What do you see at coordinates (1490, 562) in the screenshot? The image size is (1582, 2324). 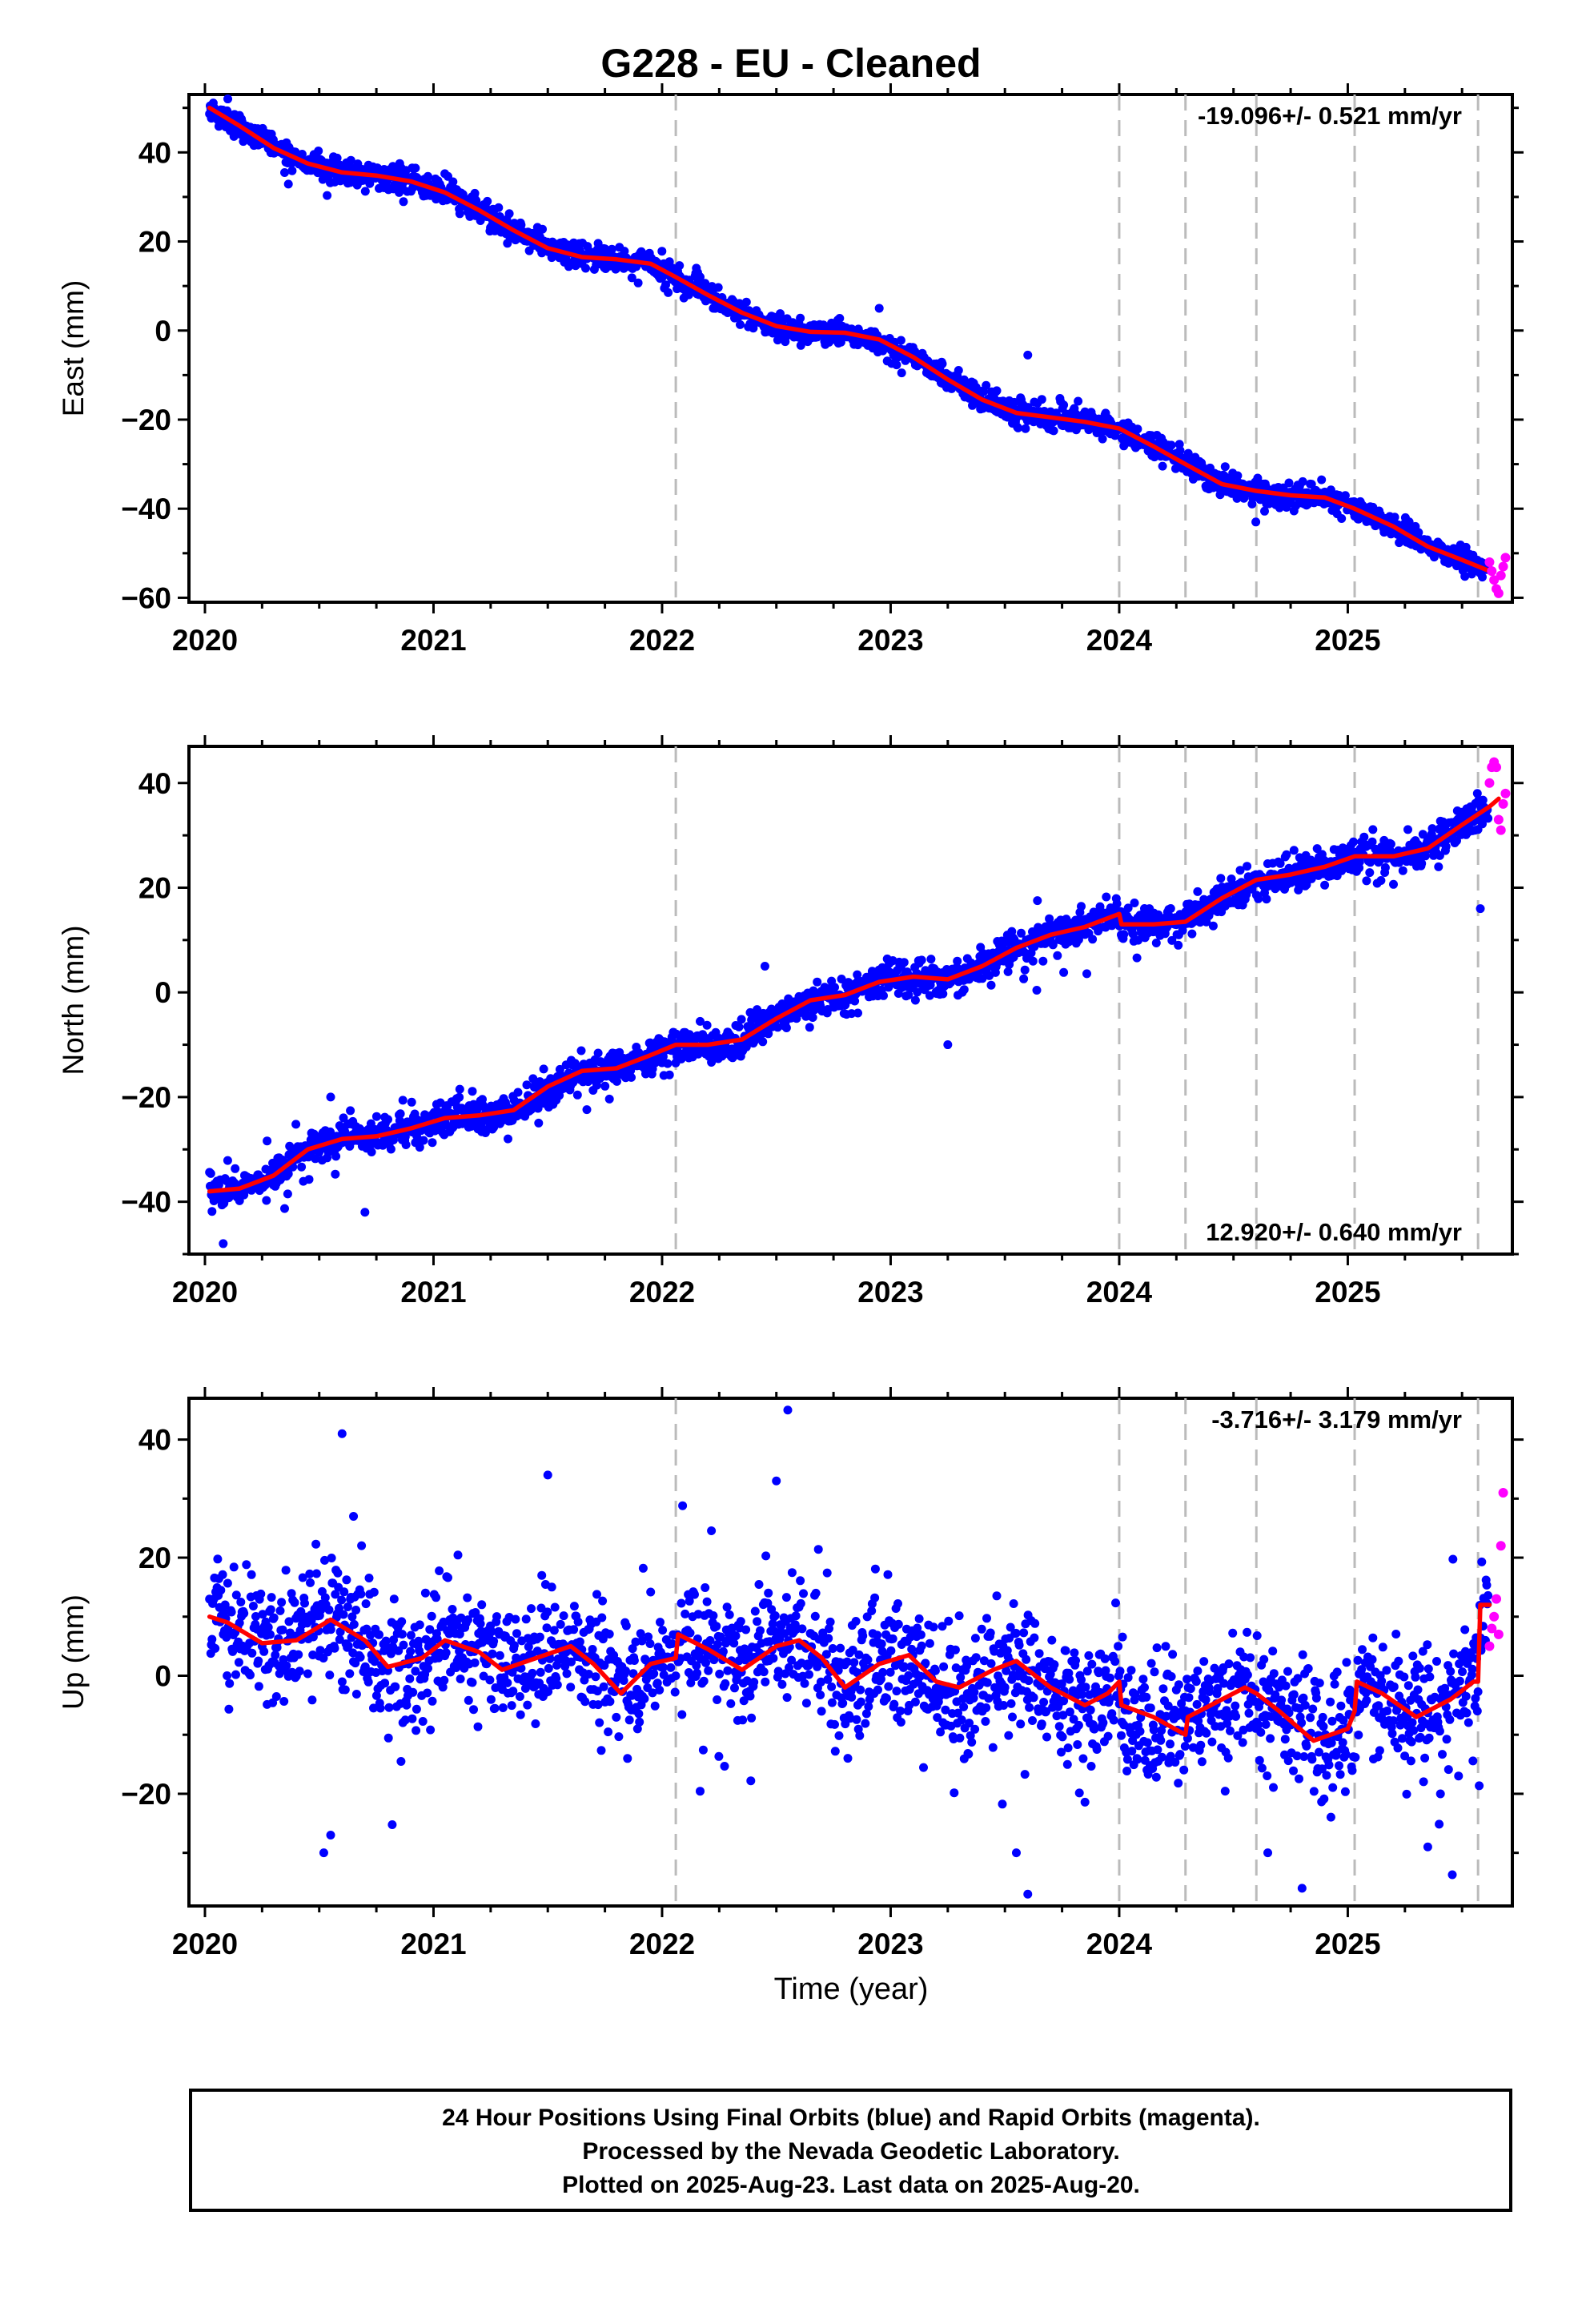 I see `east-rapid-orbit-point` at bounding box center [1490, 562].